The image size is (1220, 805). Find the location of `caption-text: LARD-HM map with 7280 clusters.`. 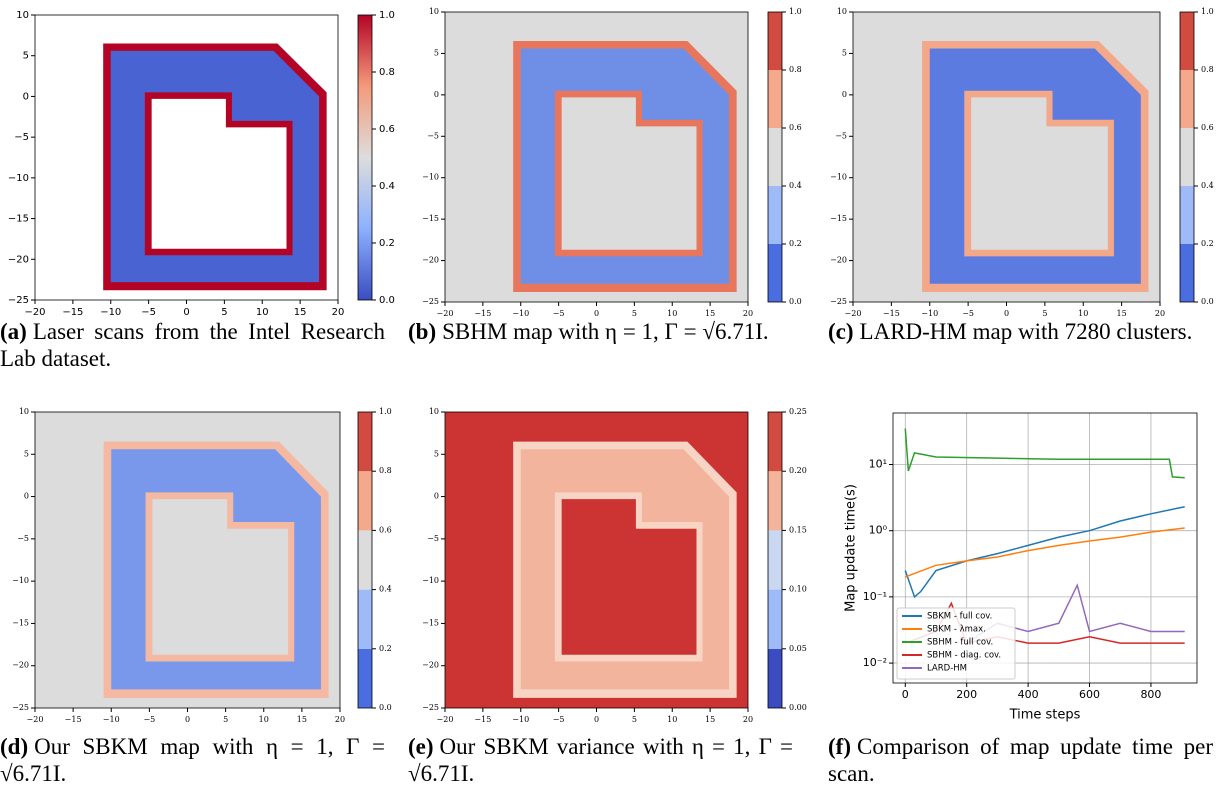

caption-text: LARD-HM map with 7280 clusters. is located at coordinates (1026, 331).